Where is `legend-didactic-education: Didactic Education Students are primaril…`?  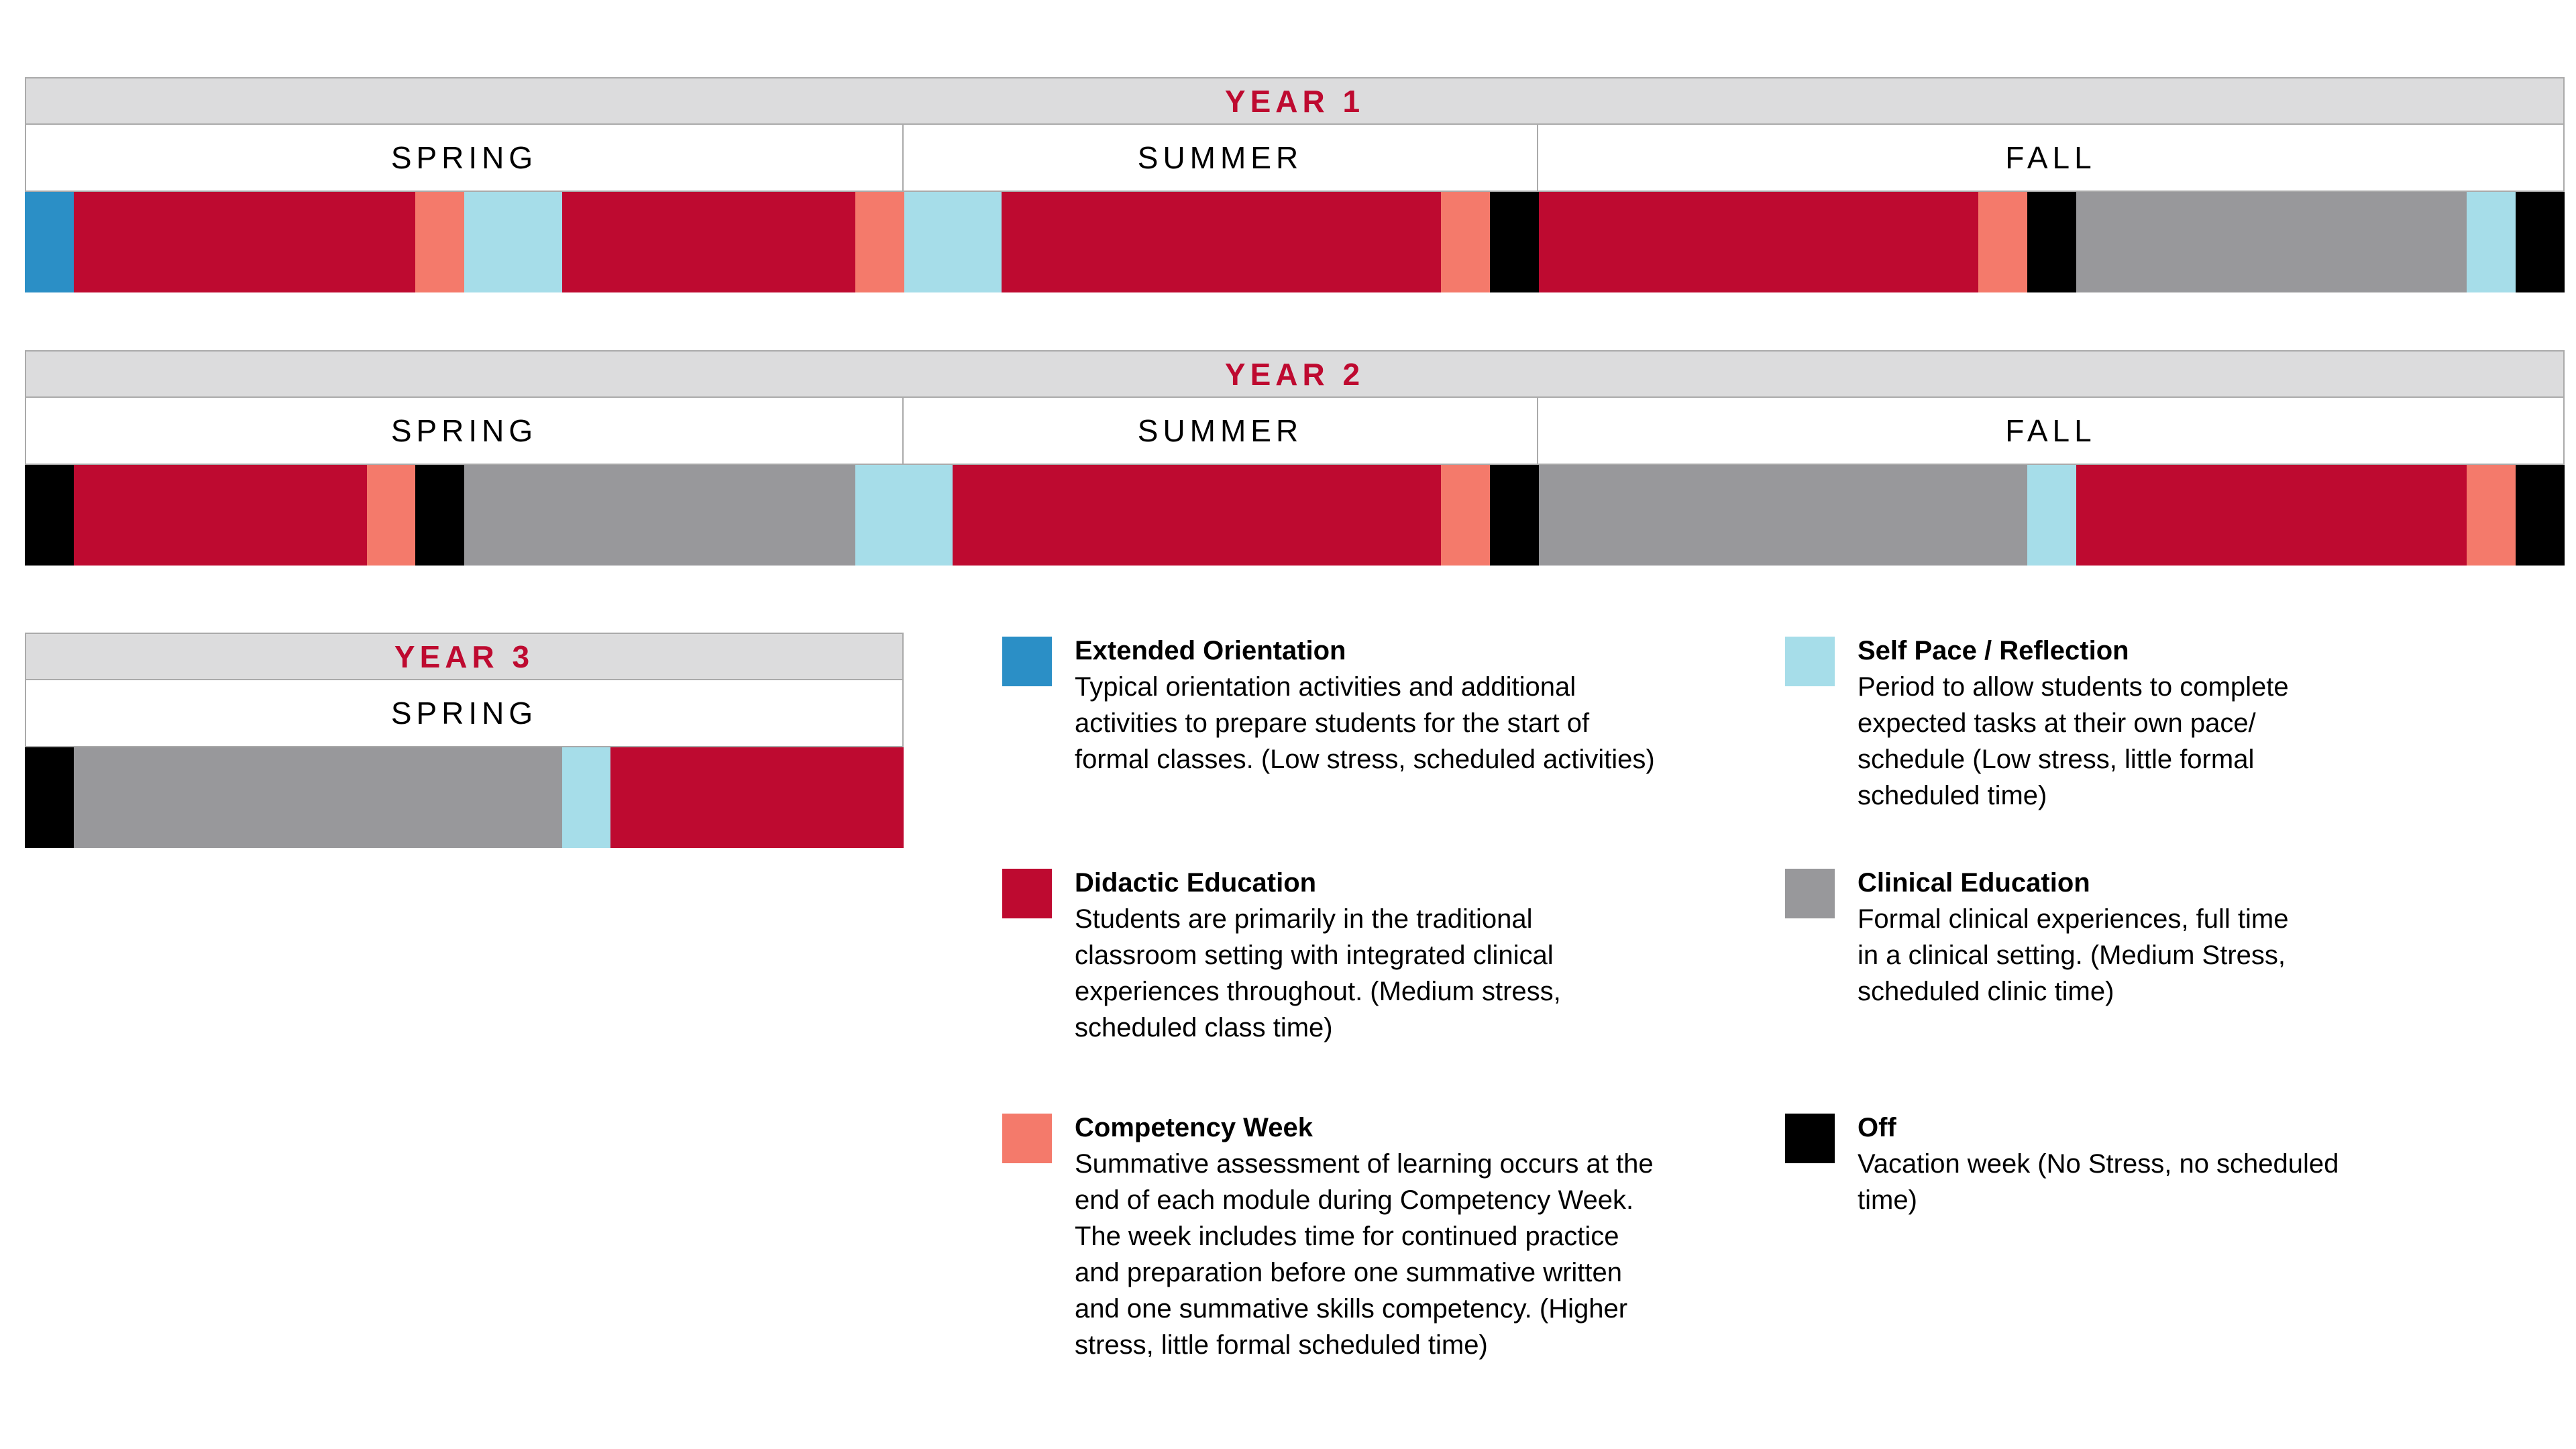 legend-didactic-education: Didactic Education Students are primaril… is located at coordinates (1281, 955).